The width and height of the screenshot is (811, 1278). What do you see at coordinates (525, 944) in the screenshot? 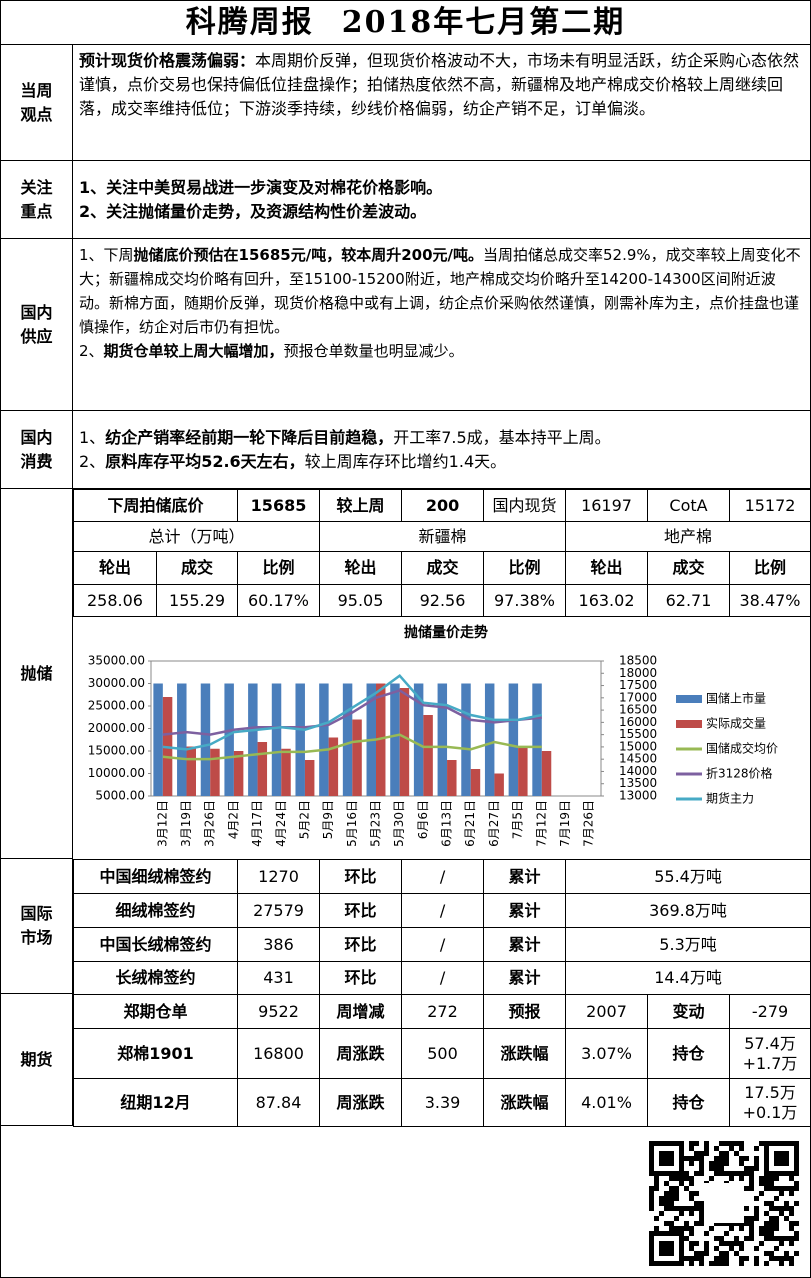
I see `table-cell: 累计` at bounding box center [525, 944].